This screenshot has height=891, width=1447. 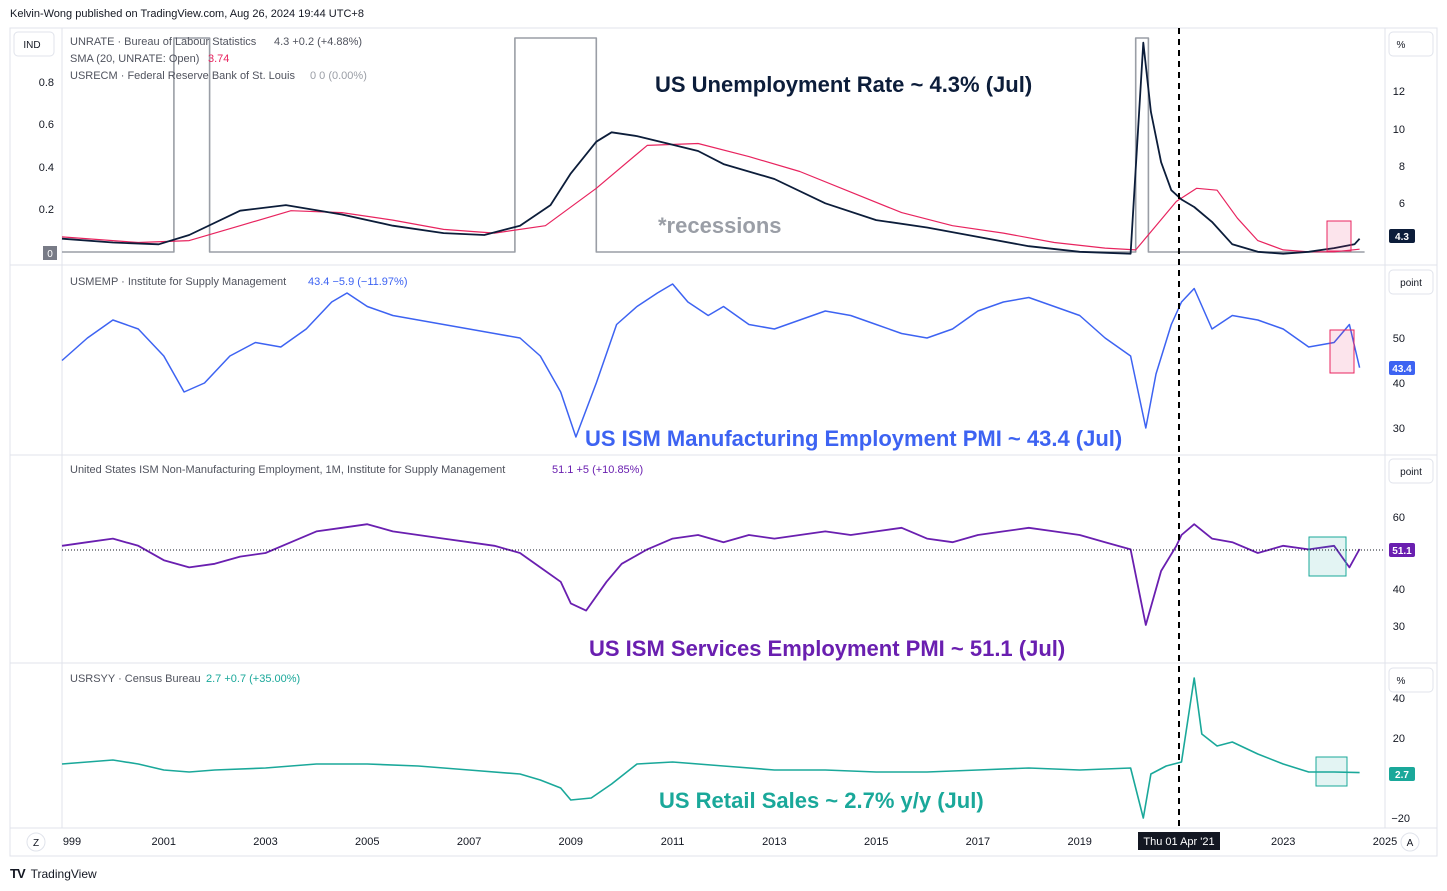 I want to click on sma-line, so click(x=710, y=197).